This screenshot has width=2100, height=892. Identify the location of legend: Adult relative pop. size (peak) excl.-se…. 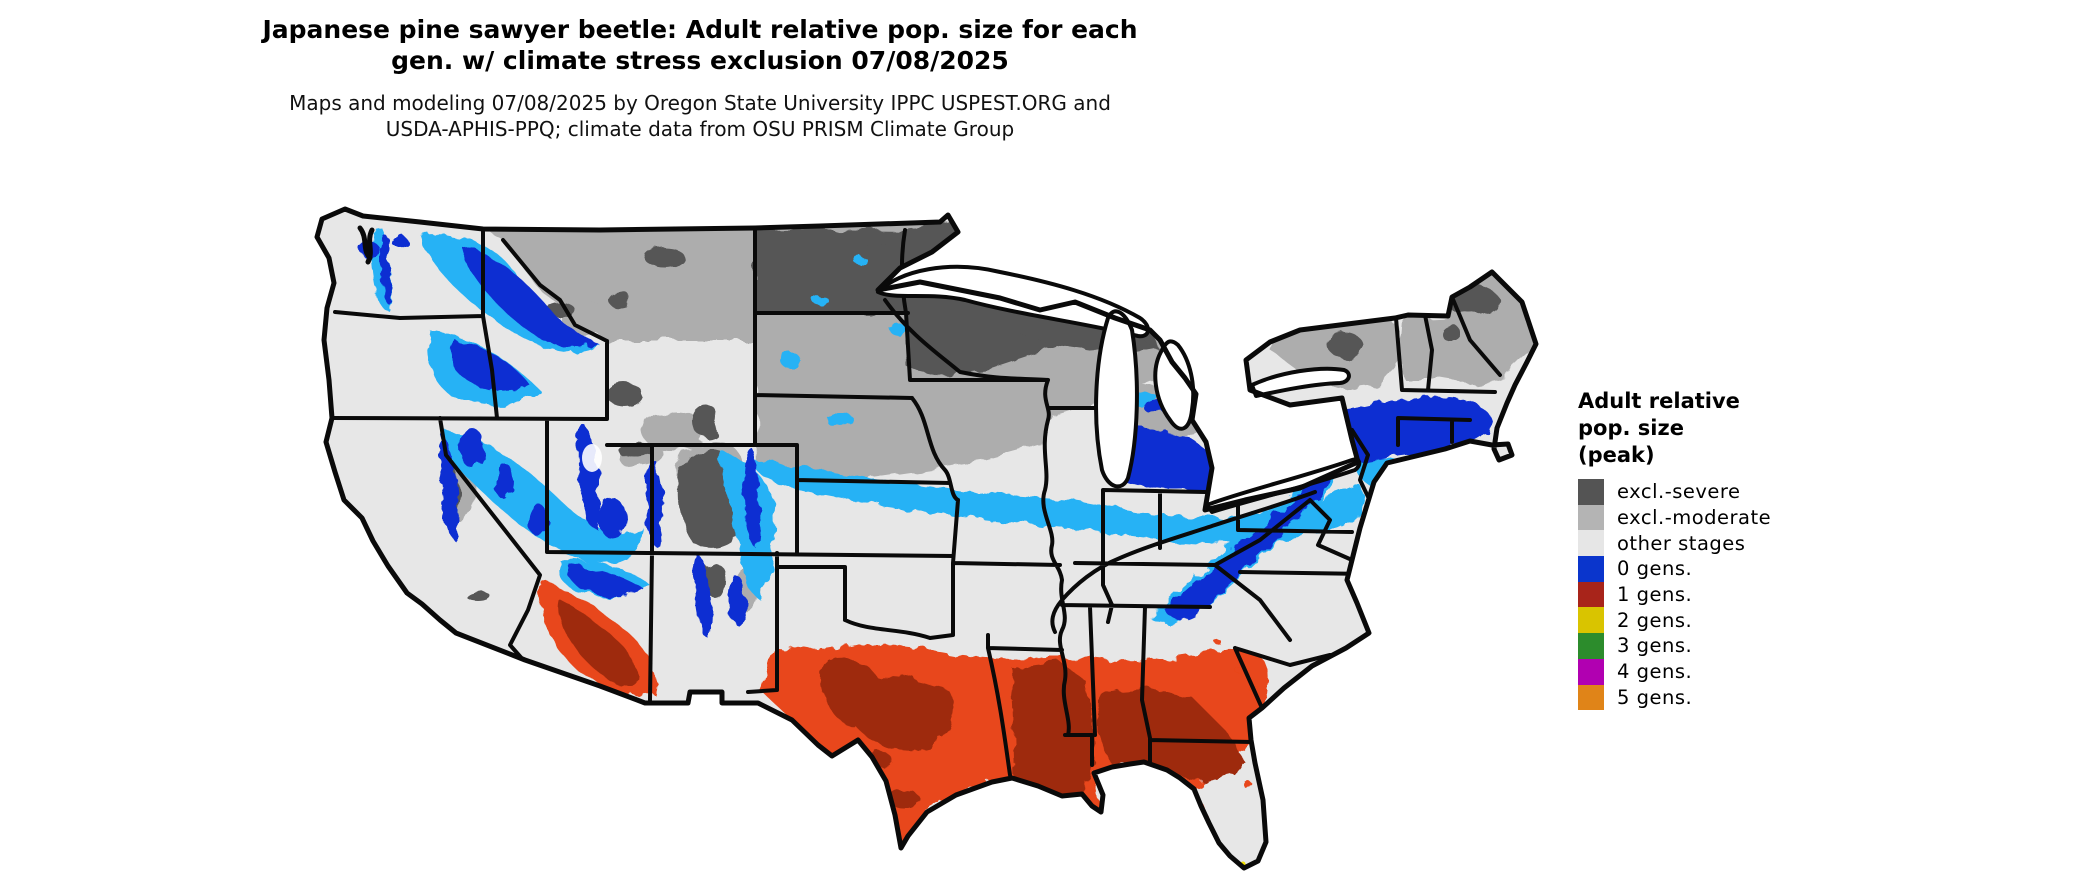
(1728, 549).